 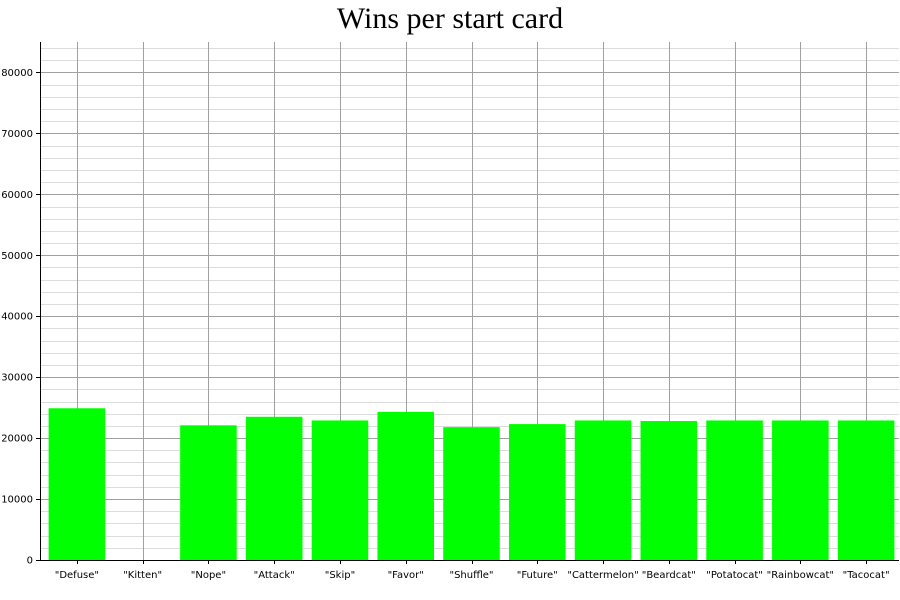 What do you see at coordinates (669, 575) in the screenshot?
I see `x-tick-label: "Beardcat"` at bounding box center [669, 575].